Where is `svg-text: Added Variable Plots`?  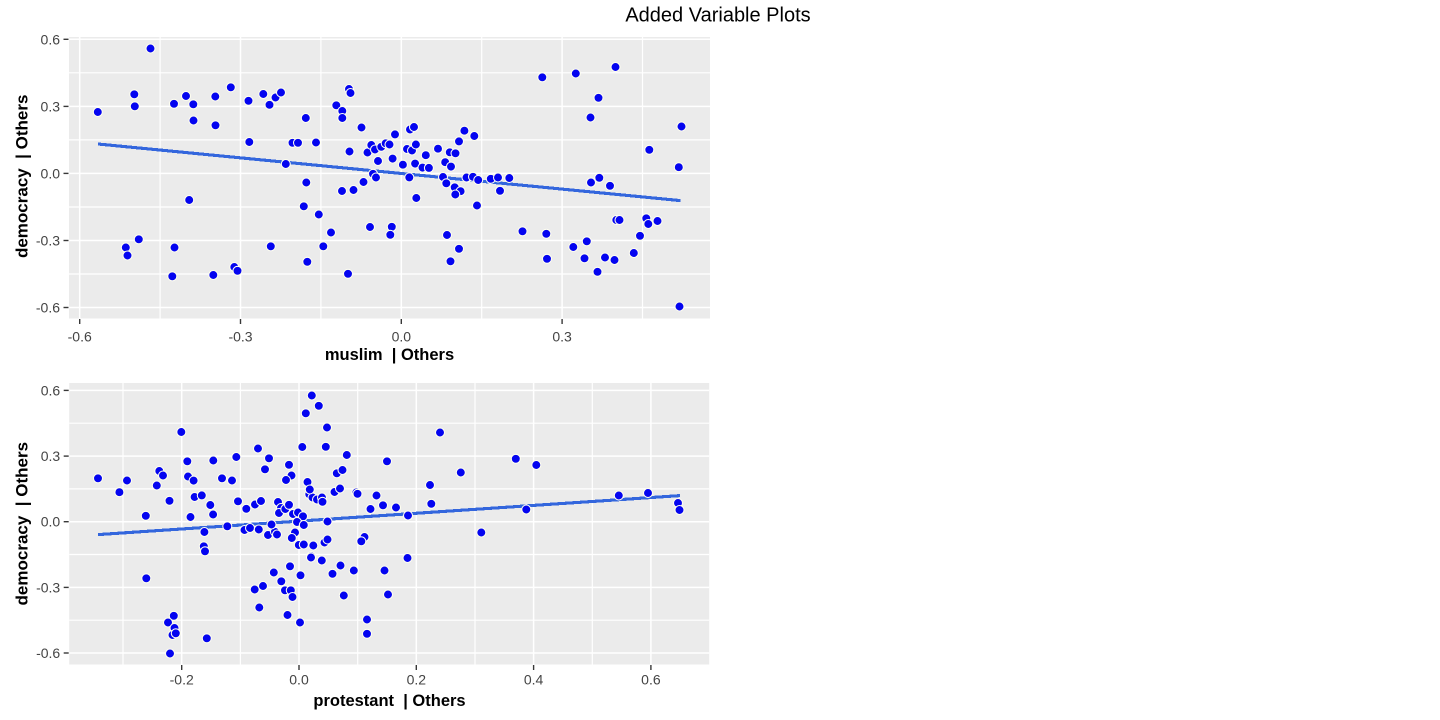
svg-text: Added Variable Plots is located at coordinates (717, 16).